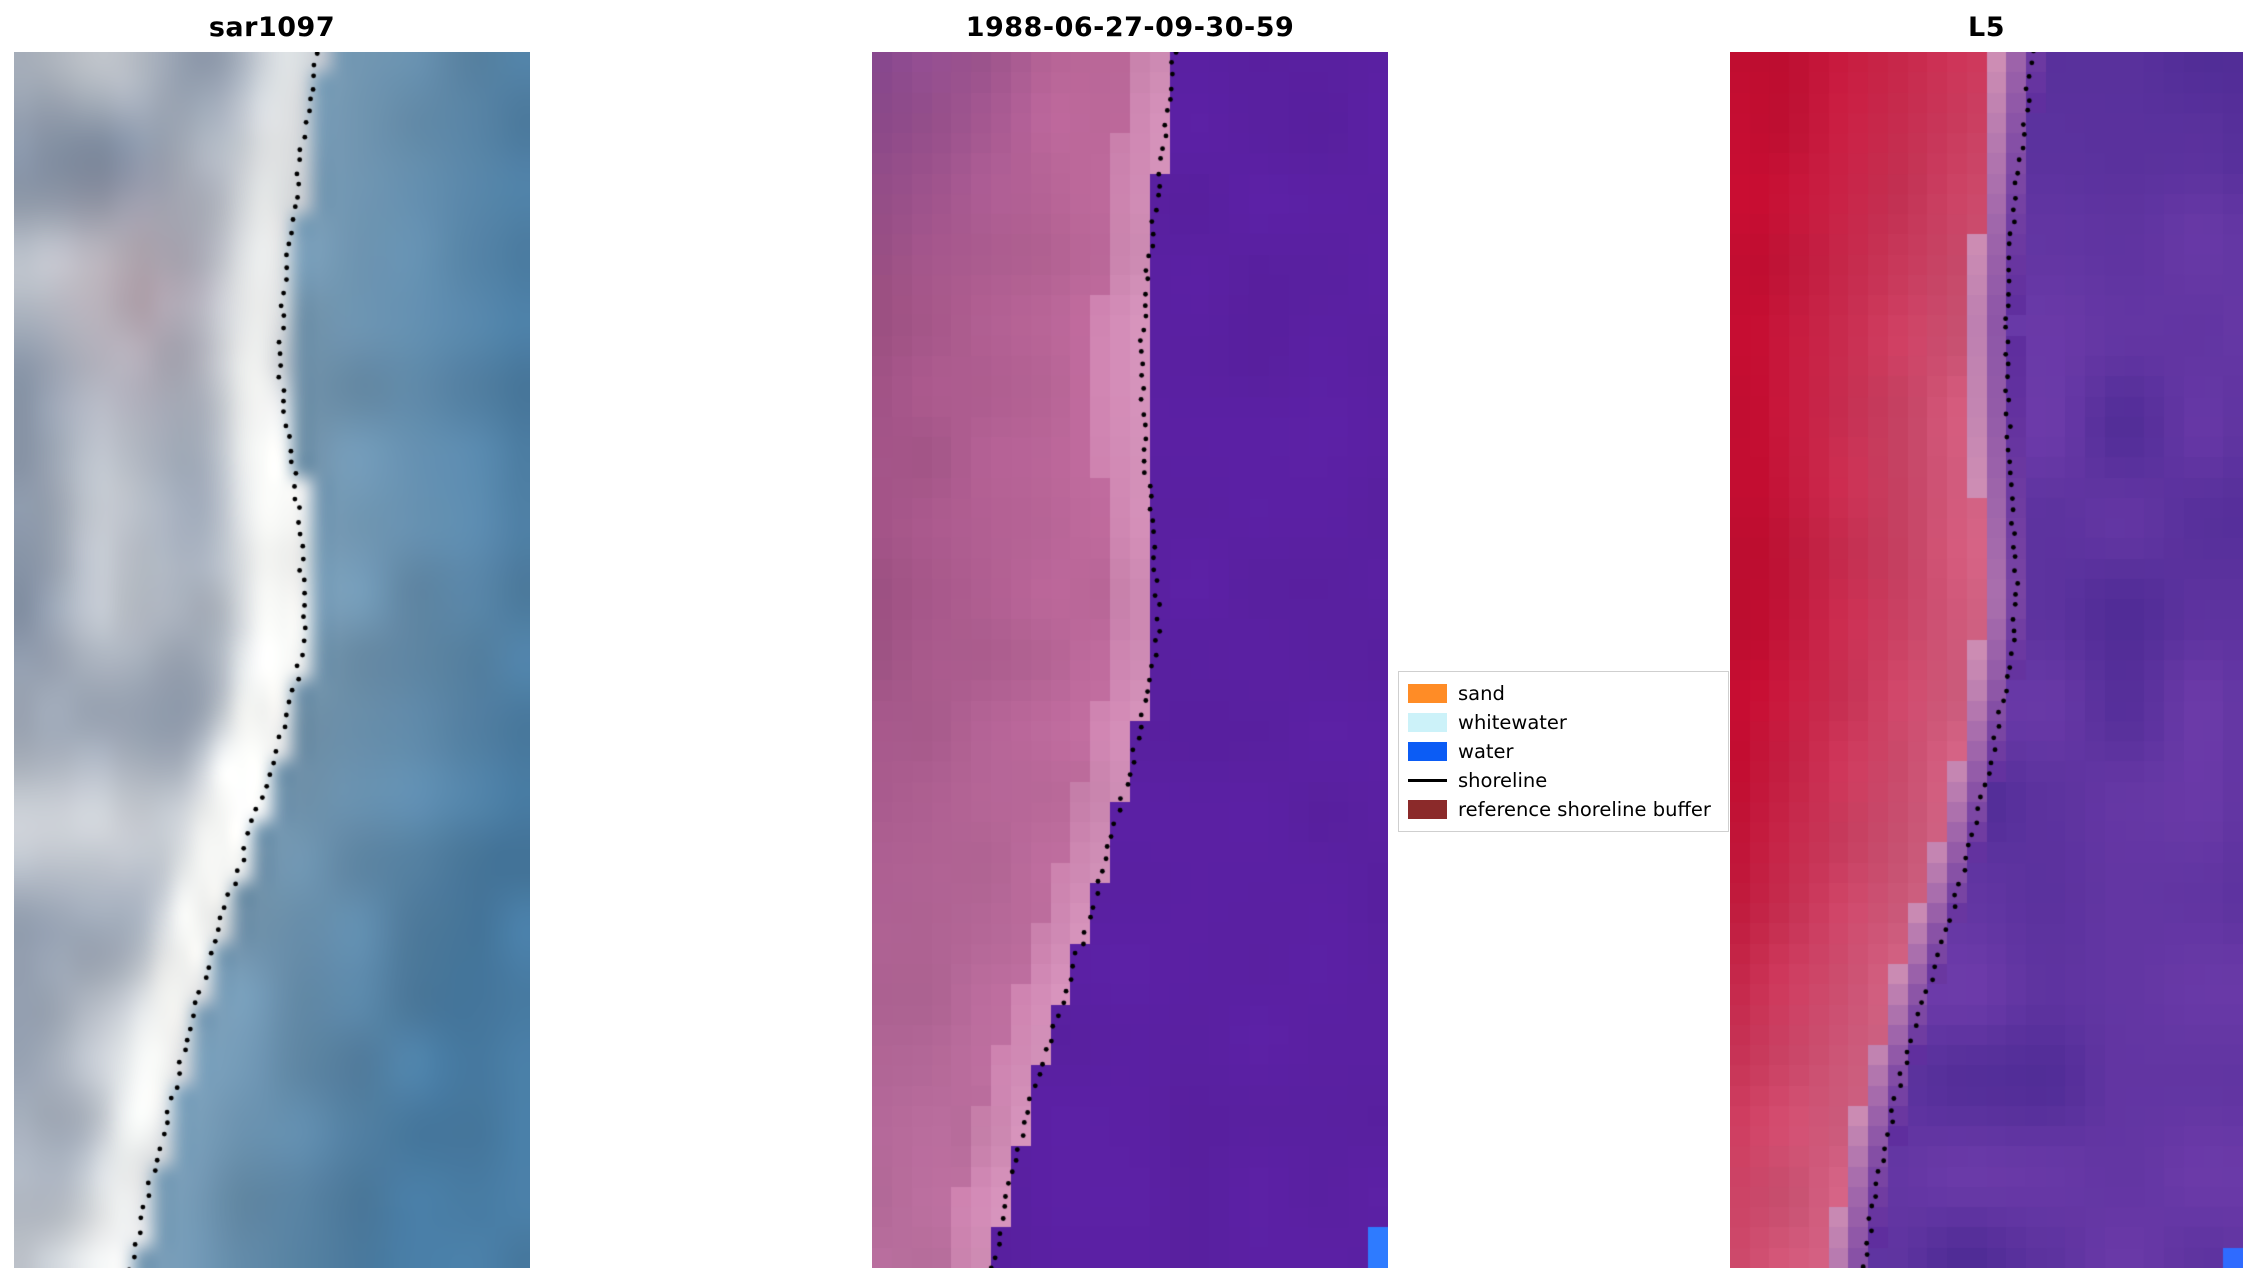  I want to click on legend-label-sand: sand, so click(1481, 693).